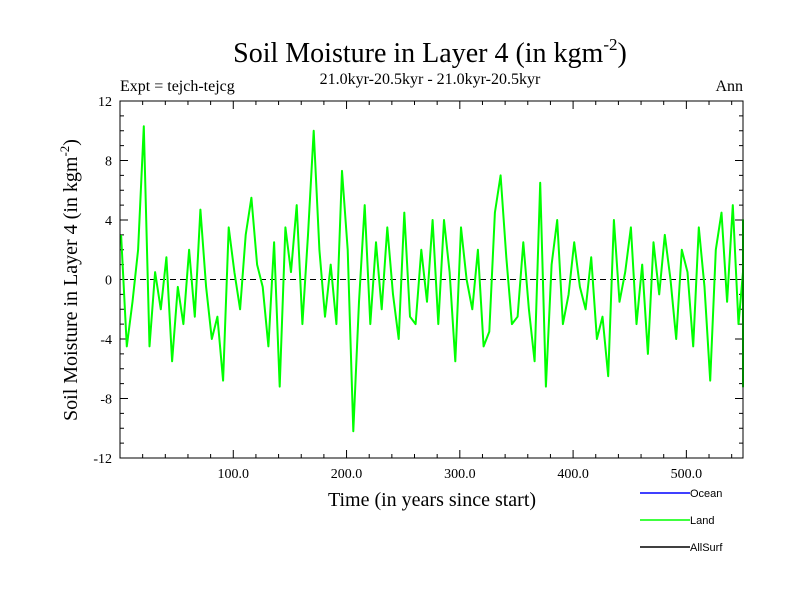 Image resolution: width=800 pixels, height=600 pixels. What do you see at coordinates (706, 548) in the screenshot?
I see `legend-label-allsurf: AllSurf` at bounding box center [706, 548].